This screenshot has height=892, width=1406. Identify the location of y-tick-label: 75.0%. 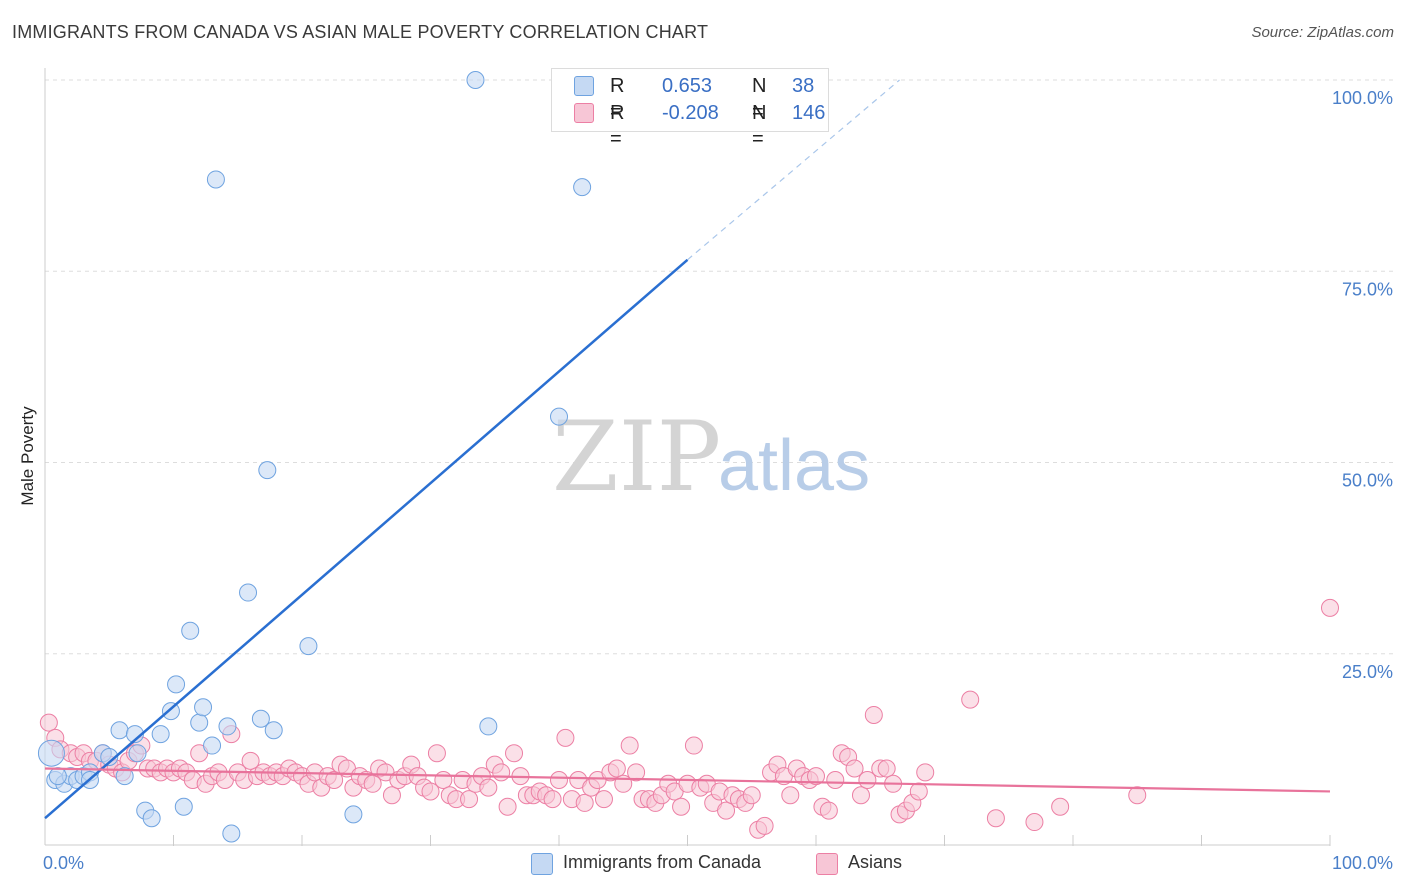
(1367, 289).